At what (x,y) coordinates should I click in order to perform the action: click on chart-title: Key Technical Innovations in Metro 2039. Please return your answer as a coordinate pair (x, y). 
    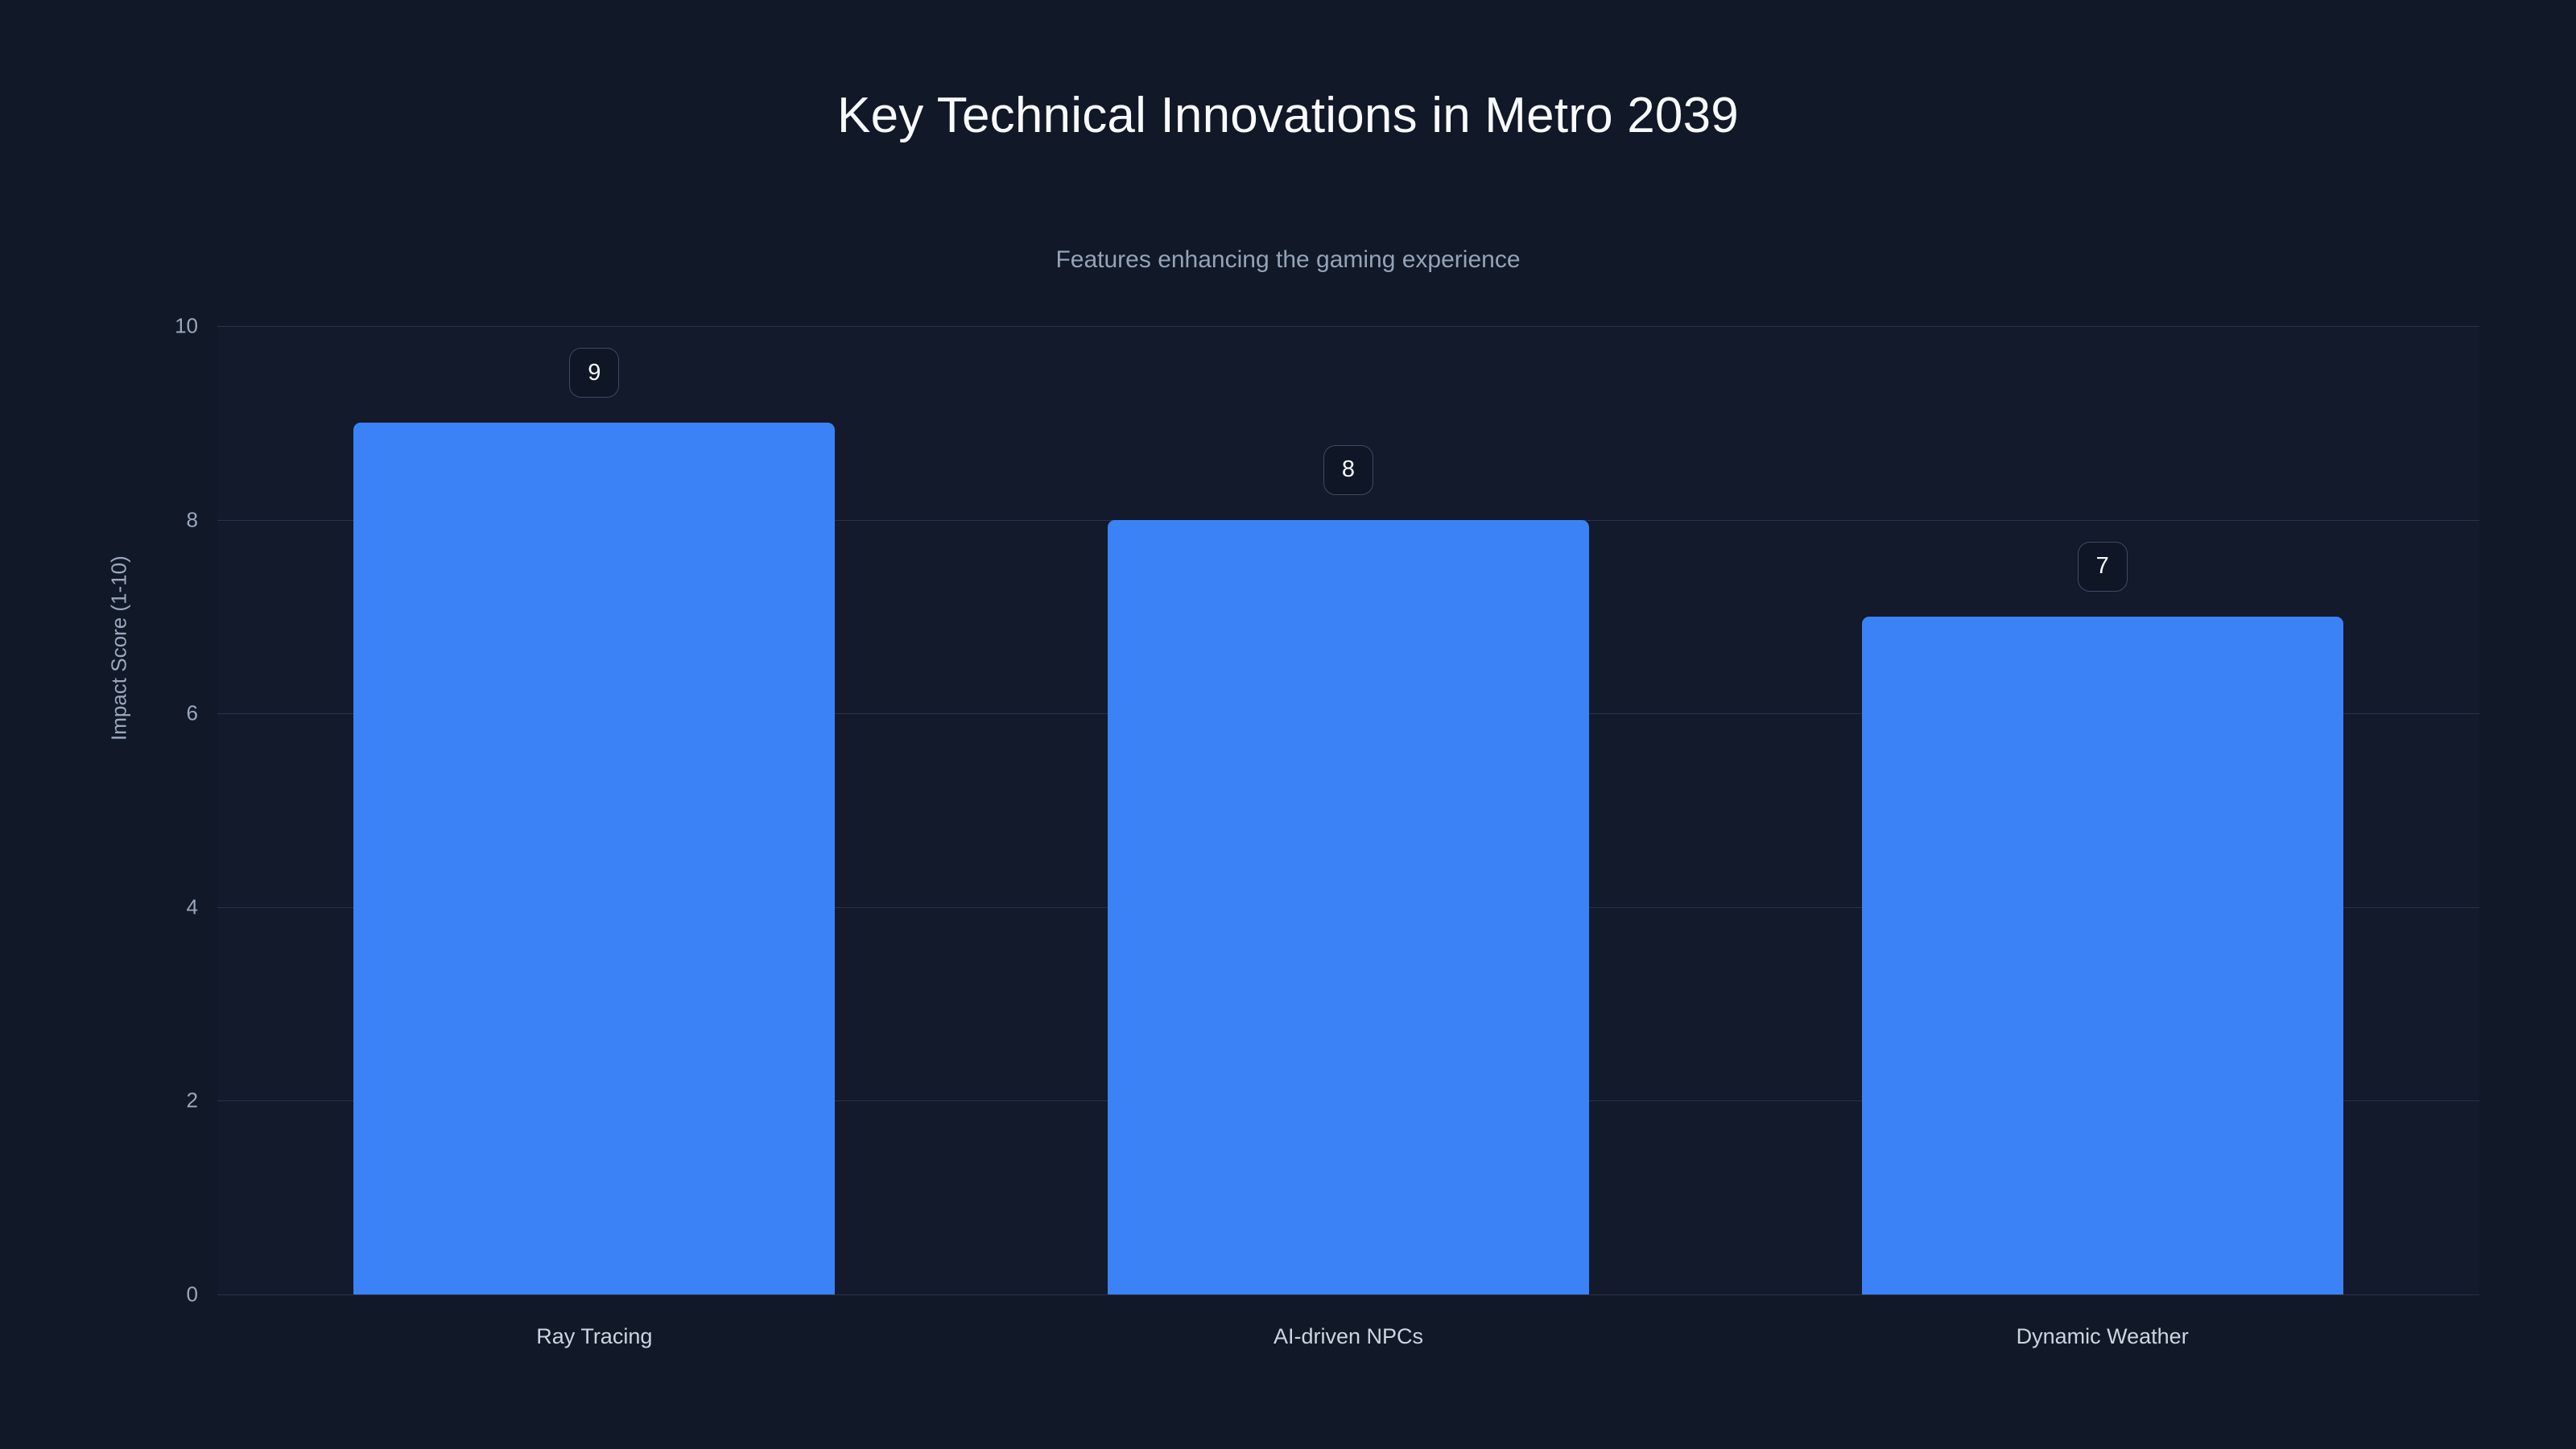
    Looking at the image, I should click on (1288, 116).